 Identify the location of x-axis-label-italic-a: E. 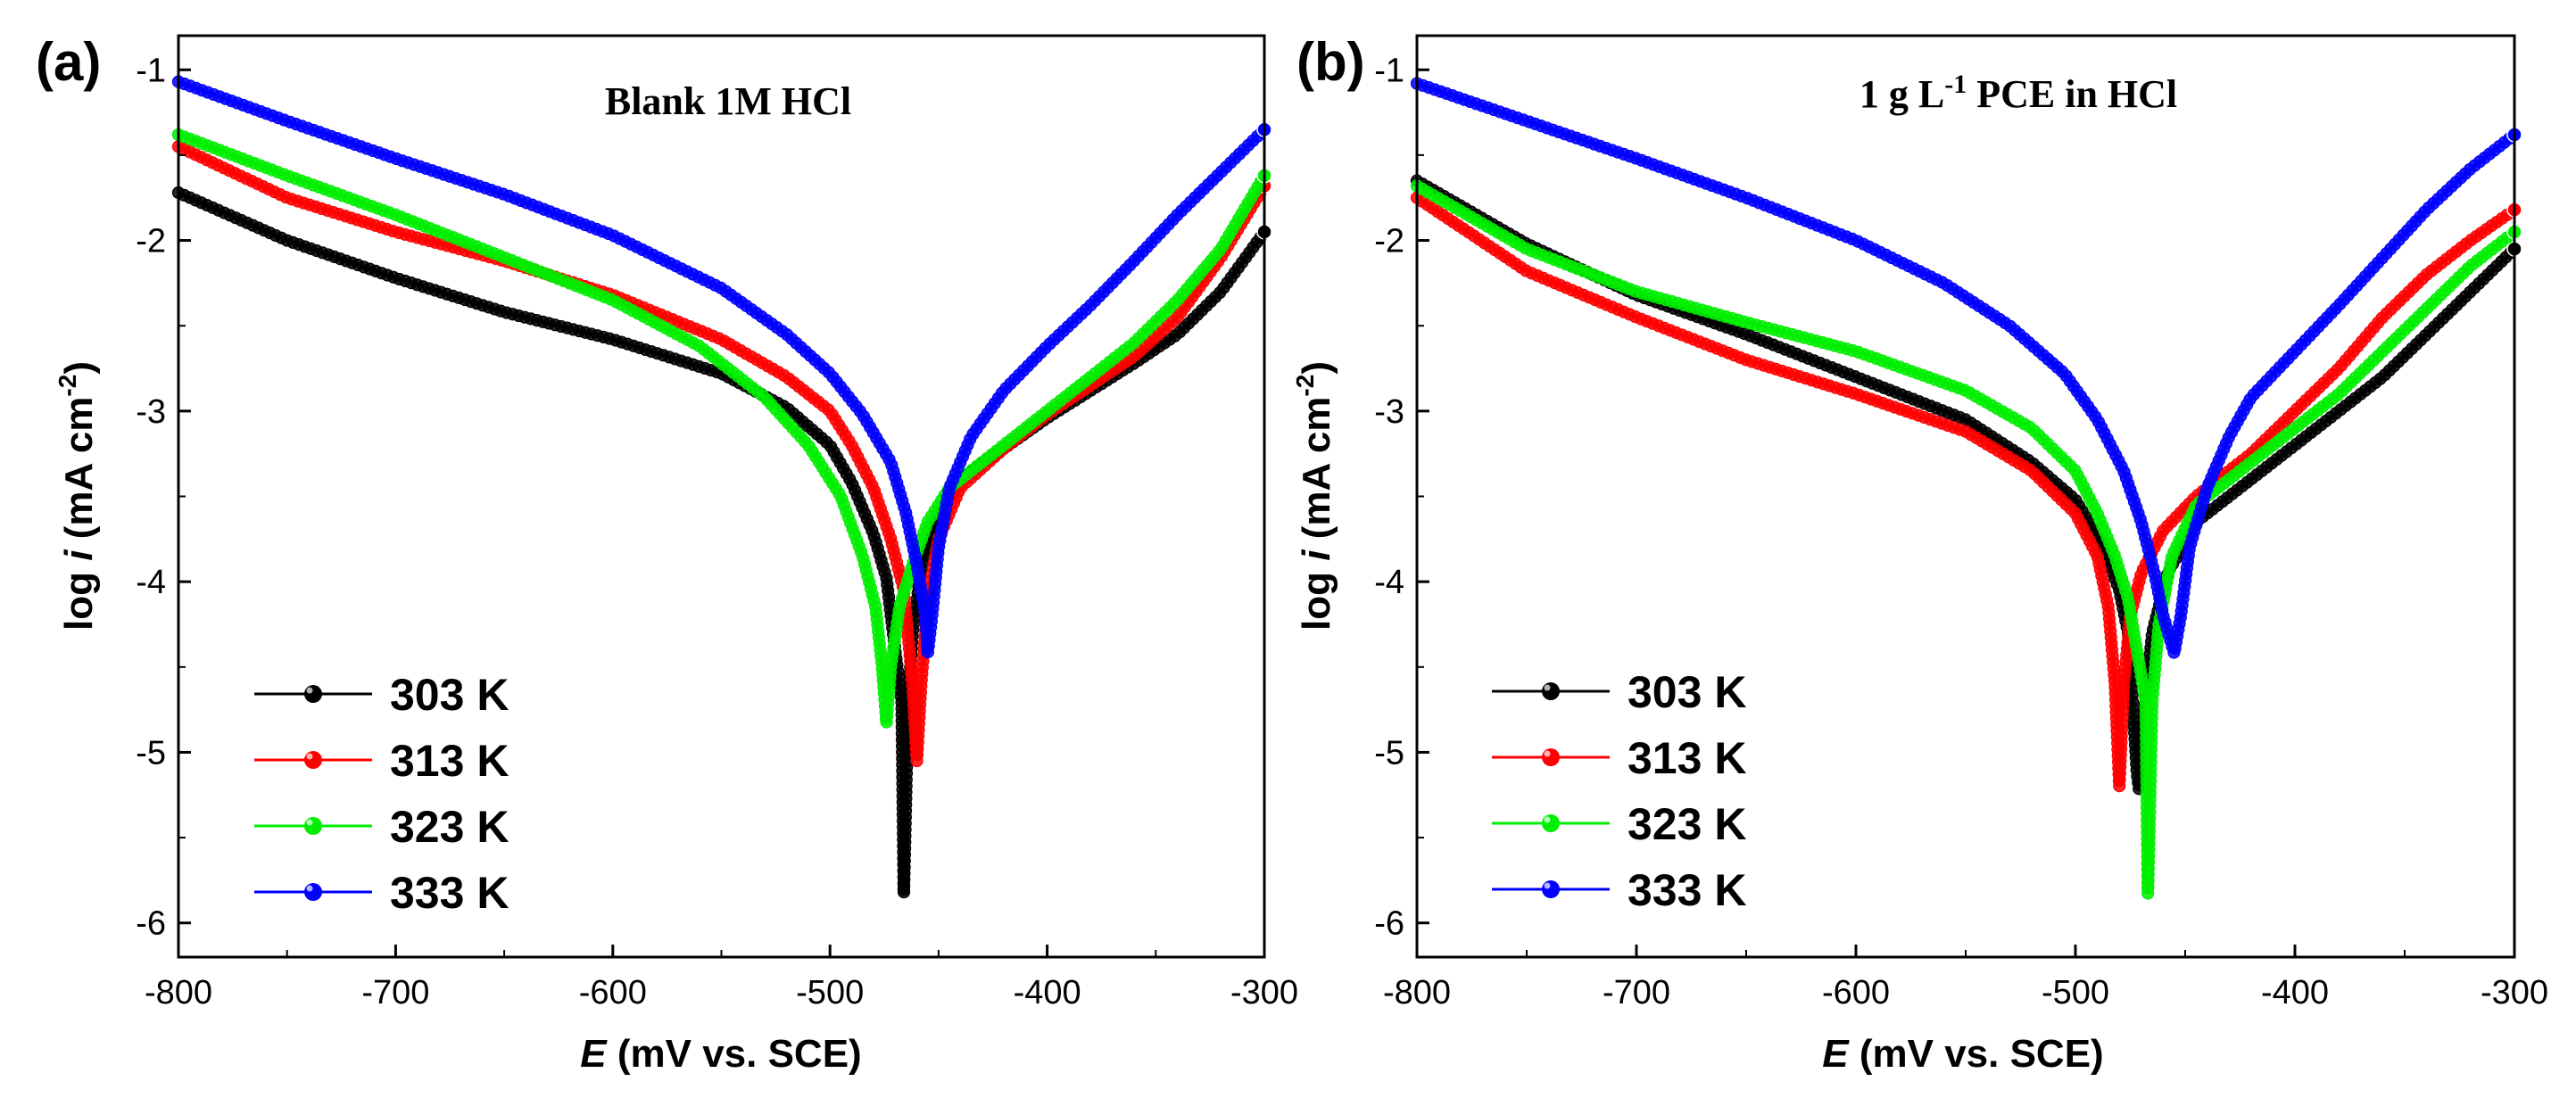
(594, 1054).